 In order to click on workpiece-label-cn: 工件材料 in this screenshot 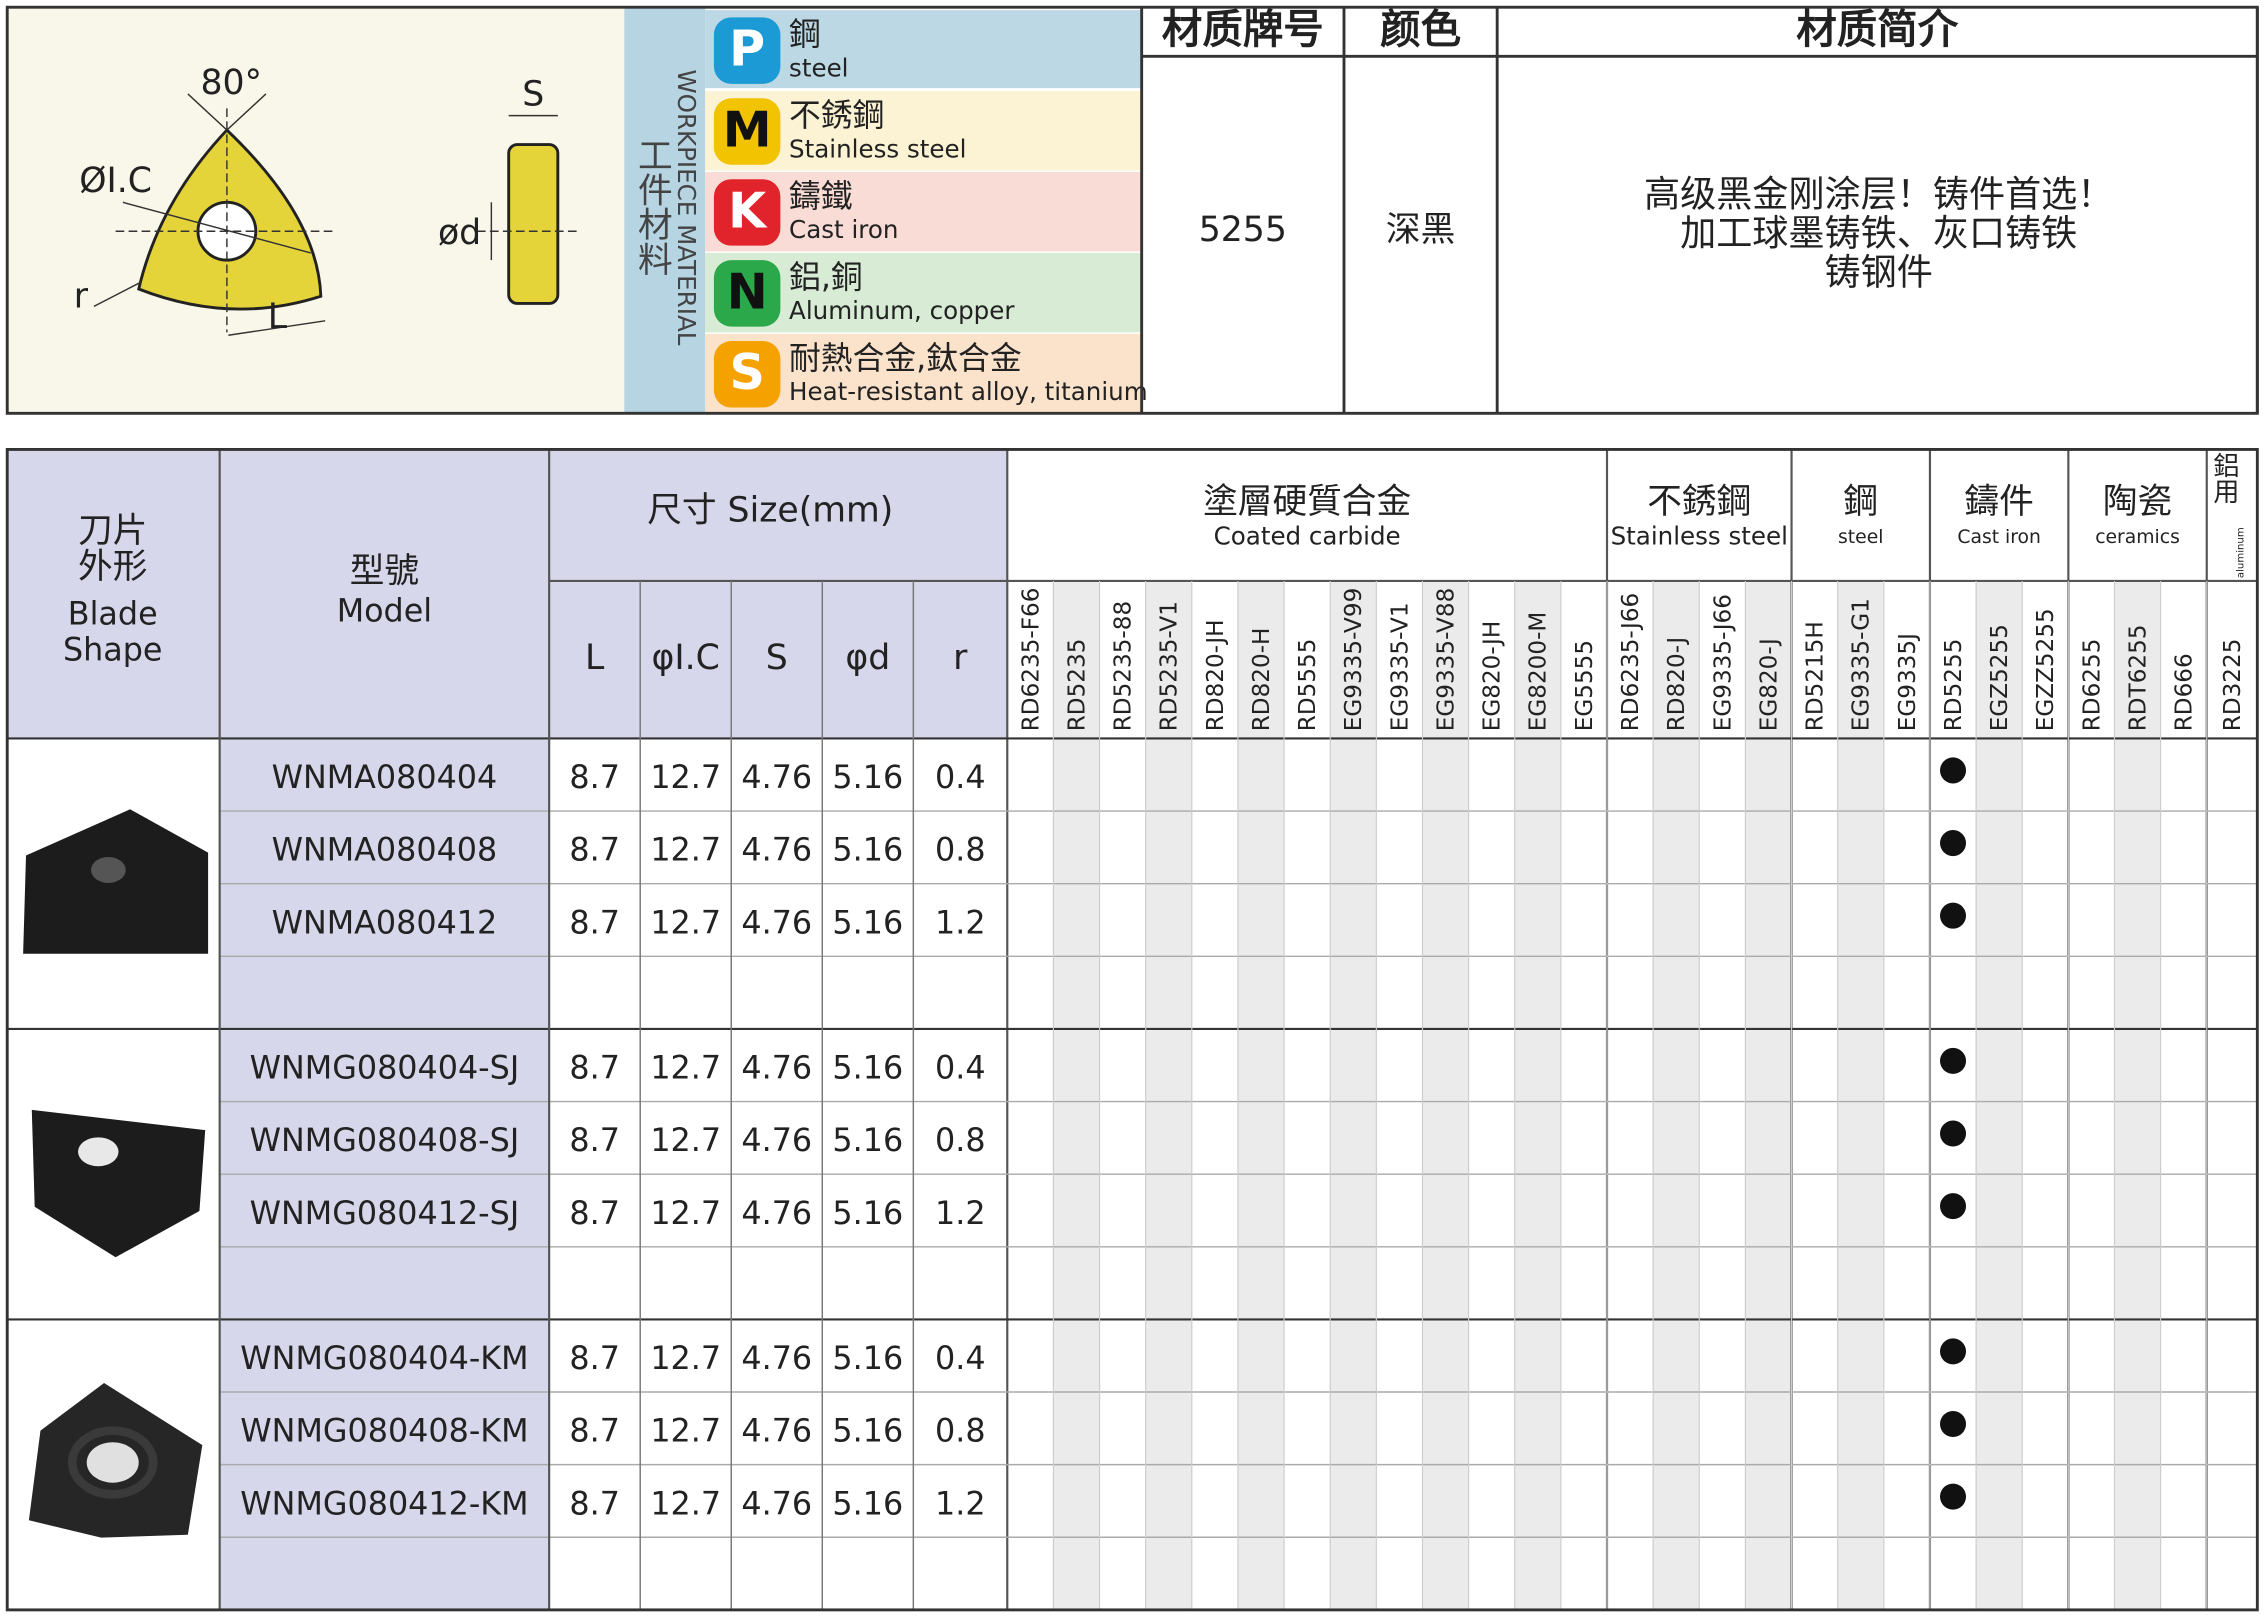, I will do `click(651, 206)`.